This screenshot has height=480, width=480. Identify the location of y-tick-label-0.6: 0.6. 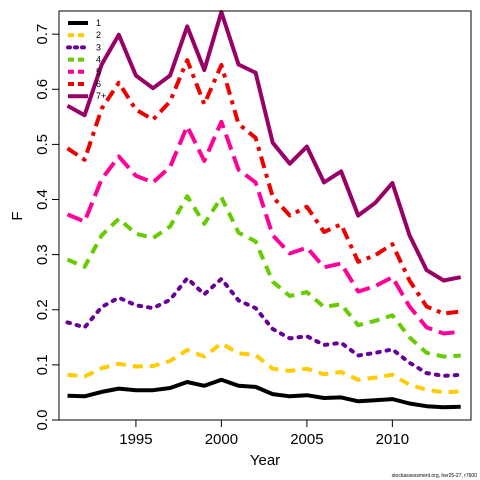
(42, 89).